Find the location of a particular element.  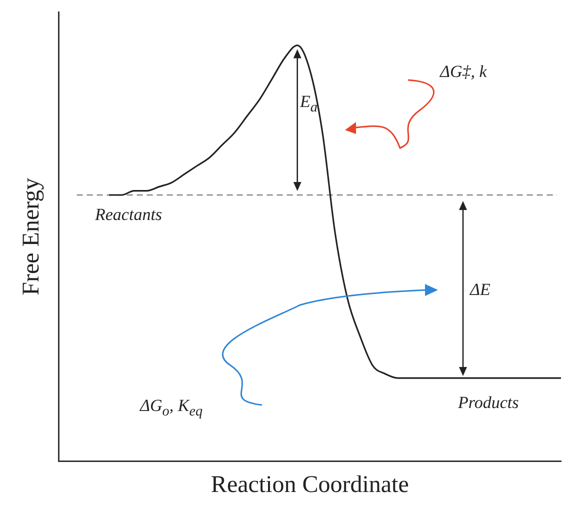

x-axis-title: Reaction Coordinate is located at coordinates (309, 485).